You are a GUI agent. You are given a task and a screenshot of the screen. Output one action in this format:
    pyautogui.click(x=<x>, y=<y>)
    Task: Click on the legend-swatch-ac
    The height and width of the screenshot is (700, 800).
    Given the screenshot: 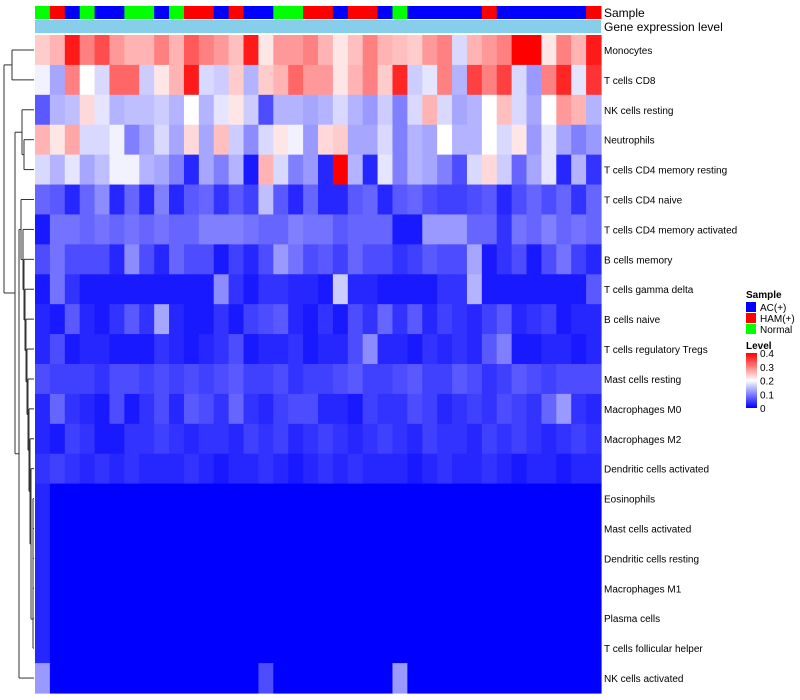 What is the action you would take?
    pyautogui.click(x=751, y=307)
    